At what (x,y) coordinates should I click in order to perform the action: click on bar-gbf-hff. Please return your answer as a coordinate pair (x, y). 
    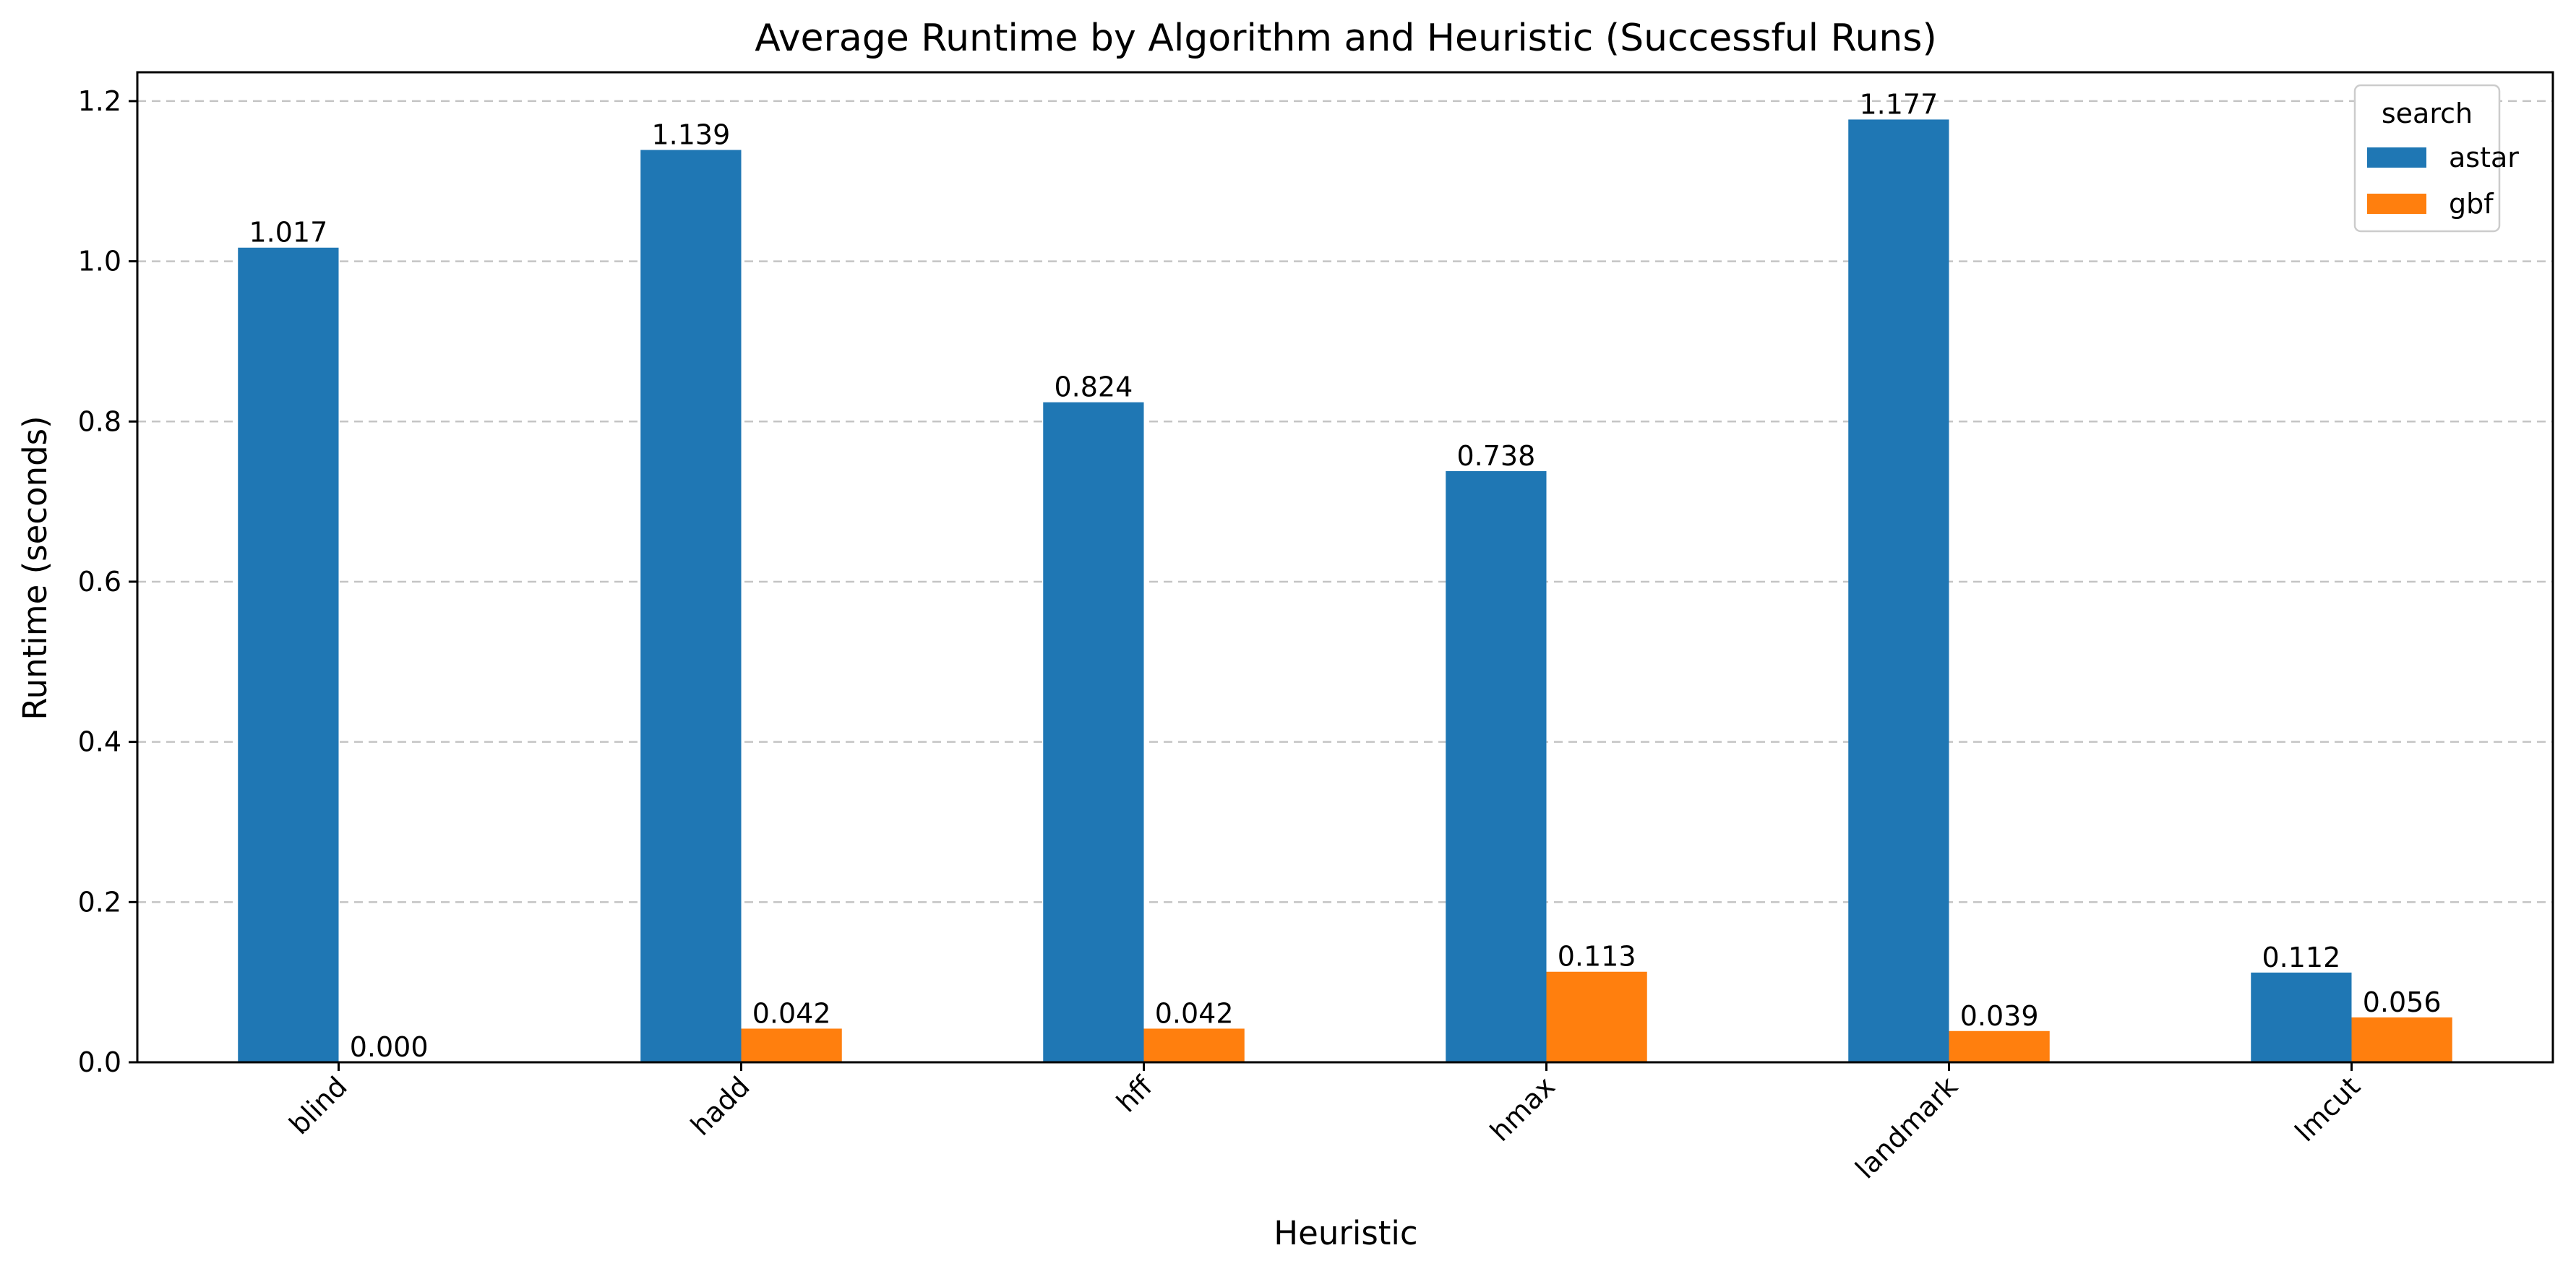
    Looking at the image, I should click on (1194, 1045).